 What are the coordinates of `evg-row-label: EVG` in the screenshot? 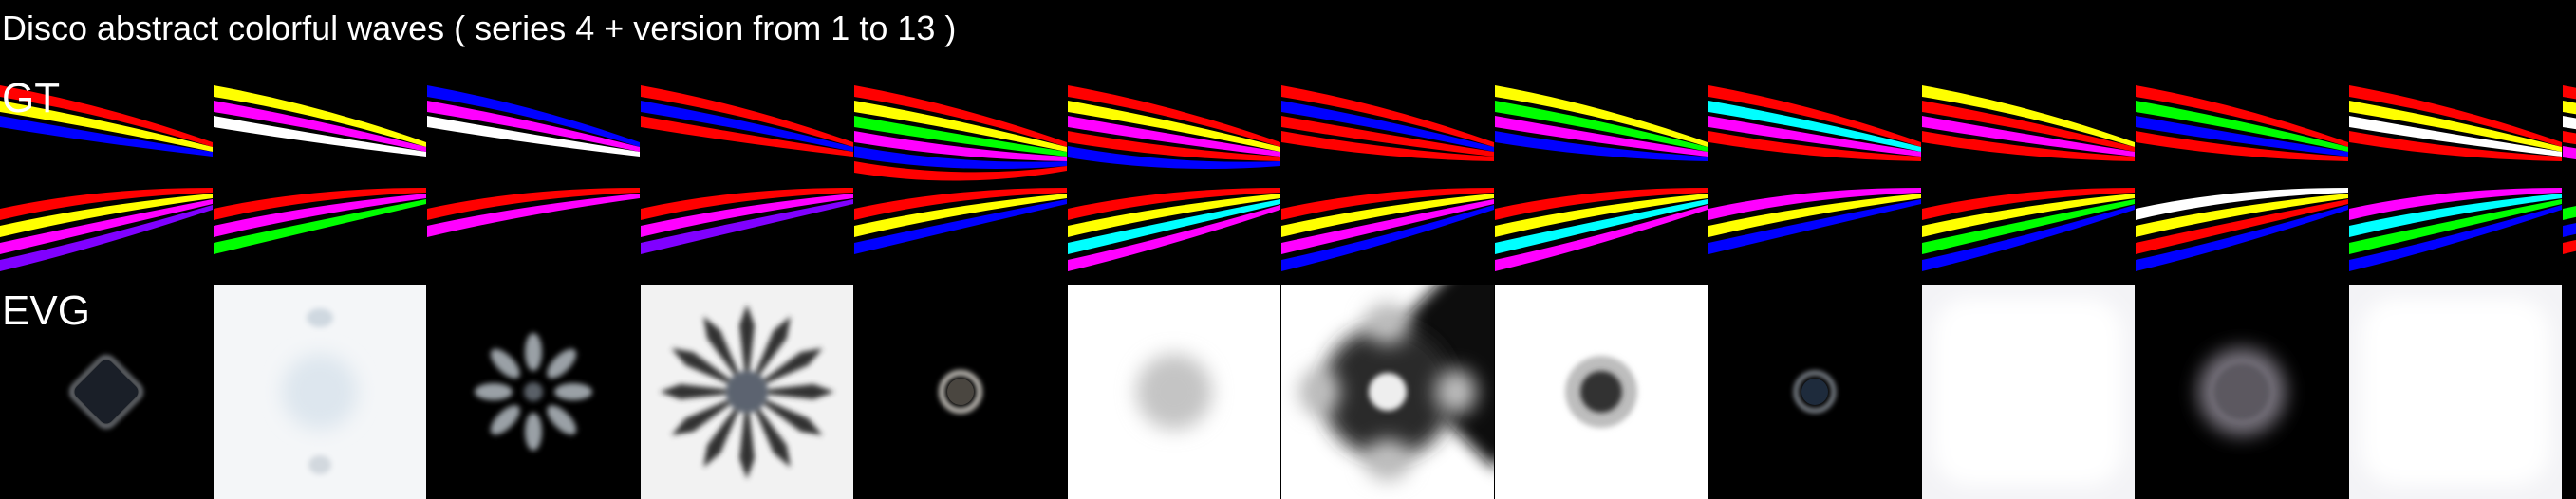 It's located at (46, 311).